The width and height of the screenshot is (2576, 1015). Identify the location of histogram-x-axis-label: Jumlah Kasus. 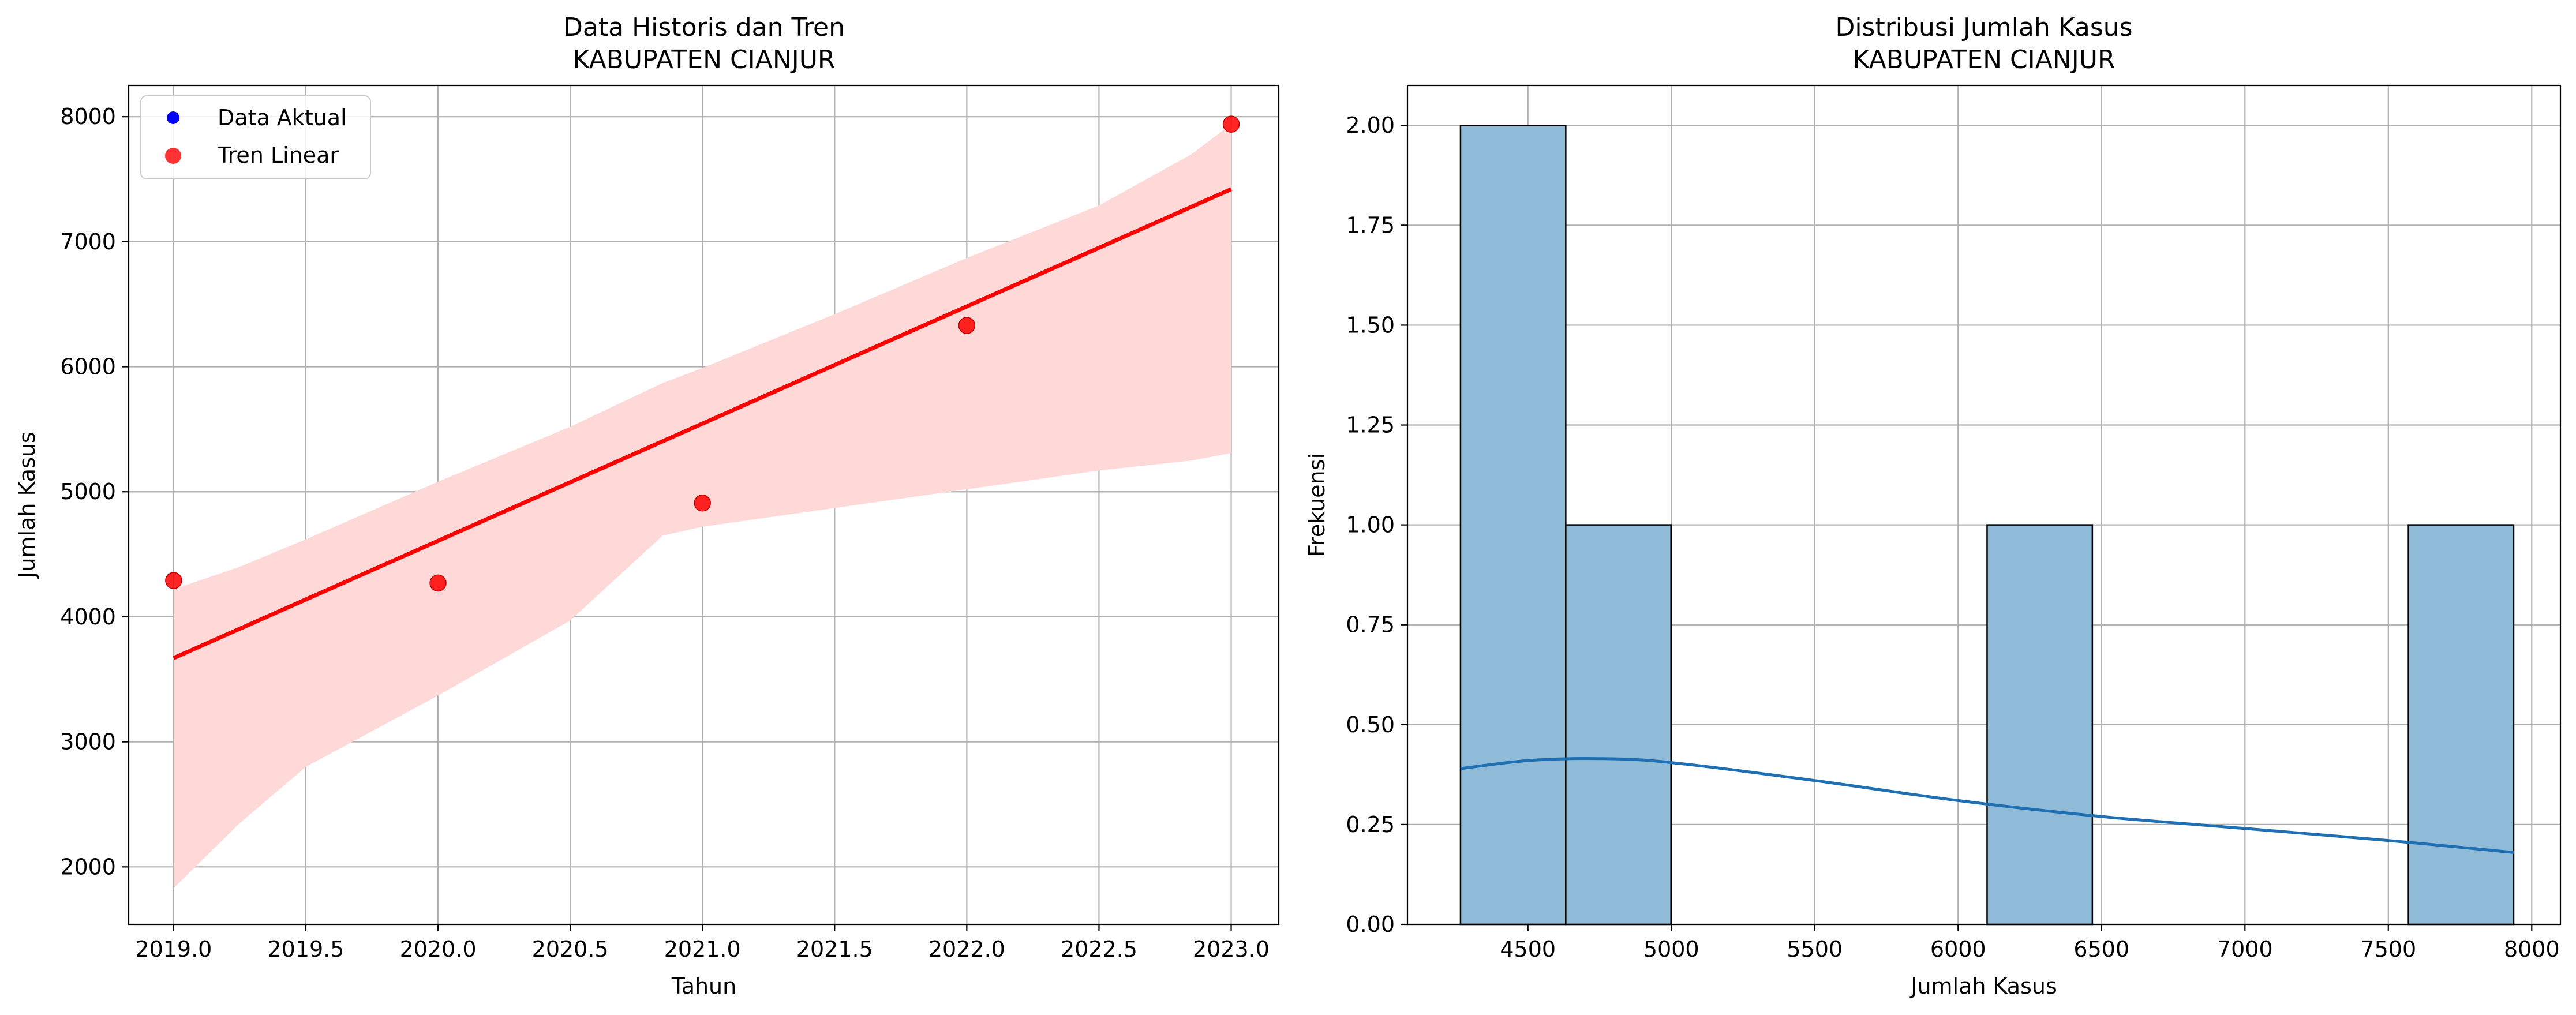
(1983, 986).